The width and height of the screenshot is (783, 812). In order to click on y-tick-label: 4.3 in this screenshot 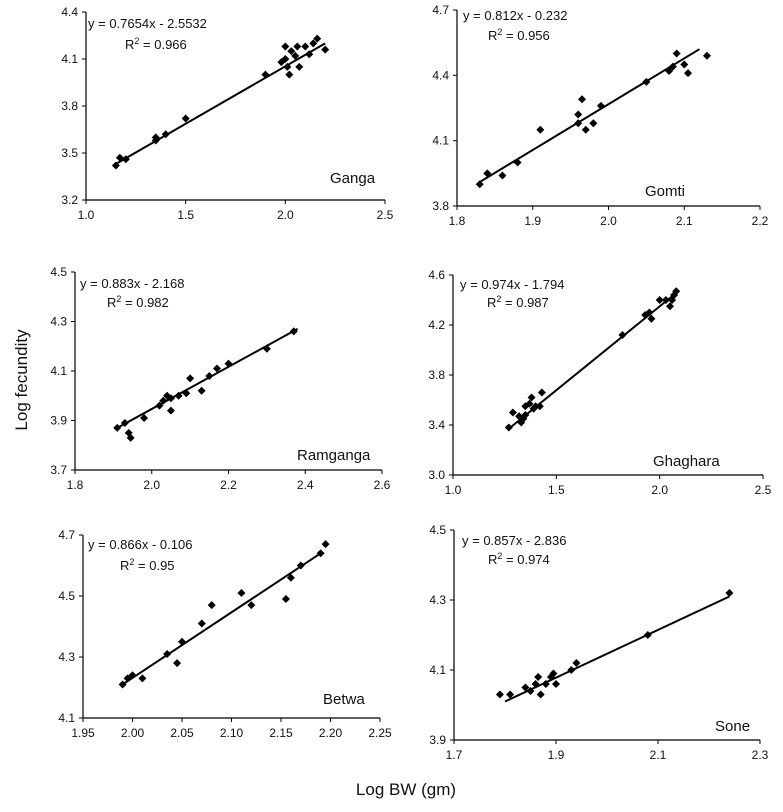, I will do `click(66, 657)`.